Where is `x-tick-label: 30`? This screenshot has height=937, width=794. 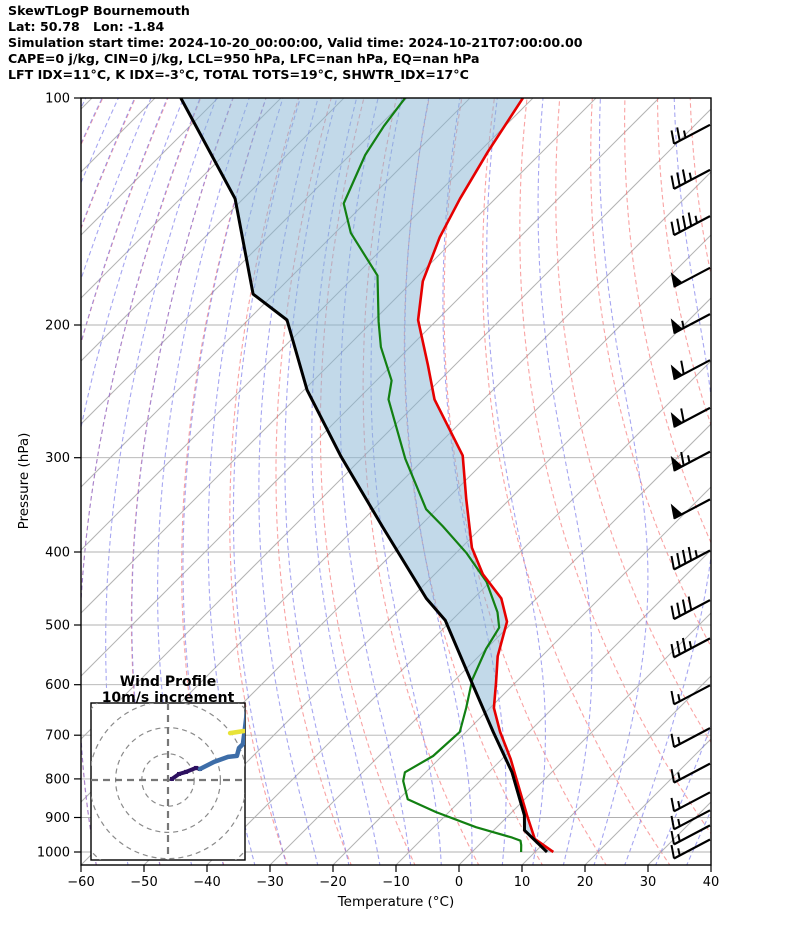
x-tick-label: 30 is located at coordinates (648, 882).